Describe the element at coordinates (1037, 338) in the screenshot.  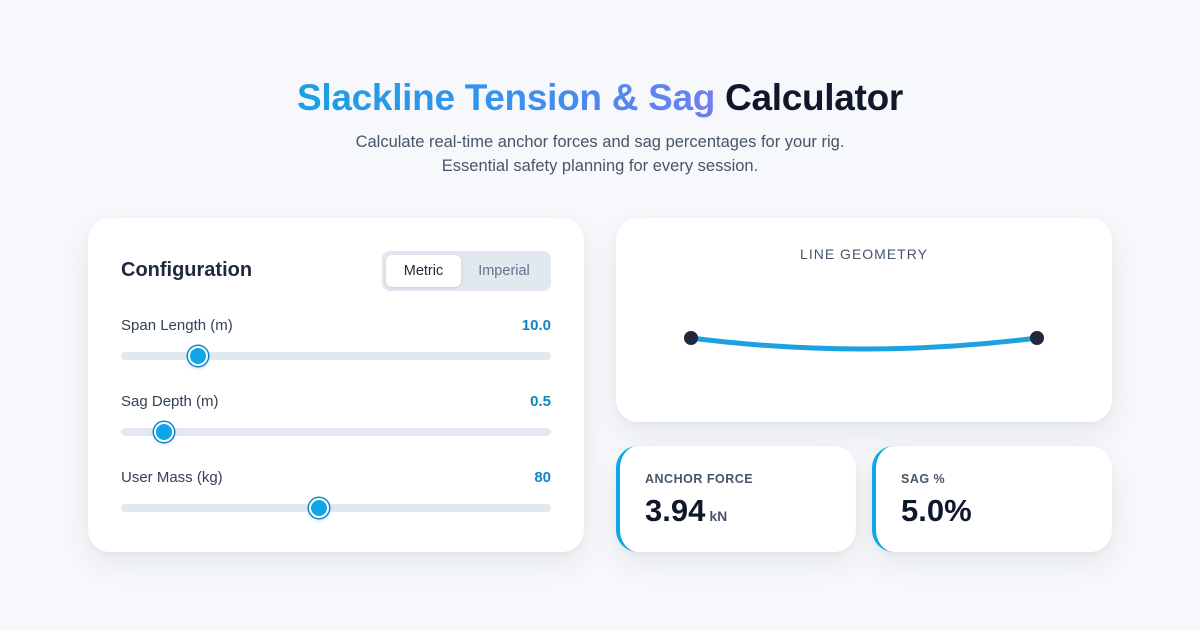
I see `right-anchor-point` at that location.